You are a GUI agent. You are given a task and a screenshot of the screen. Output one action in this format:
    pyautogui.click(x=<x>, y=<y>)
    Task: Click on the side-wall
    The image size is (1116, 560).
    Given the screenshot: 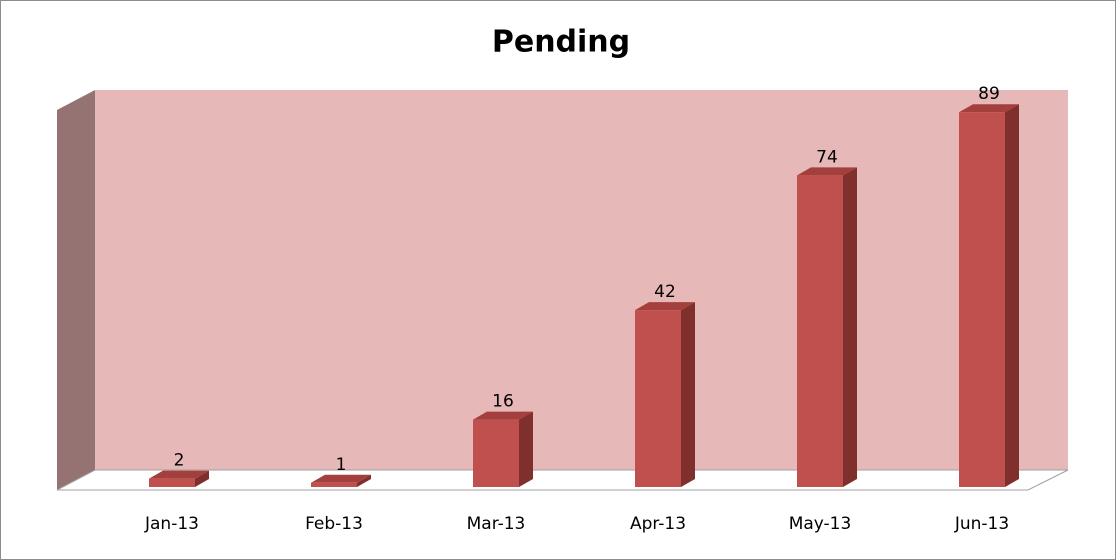 What is the action you would take?
    pyautogui.click(x=76, y=290)
    